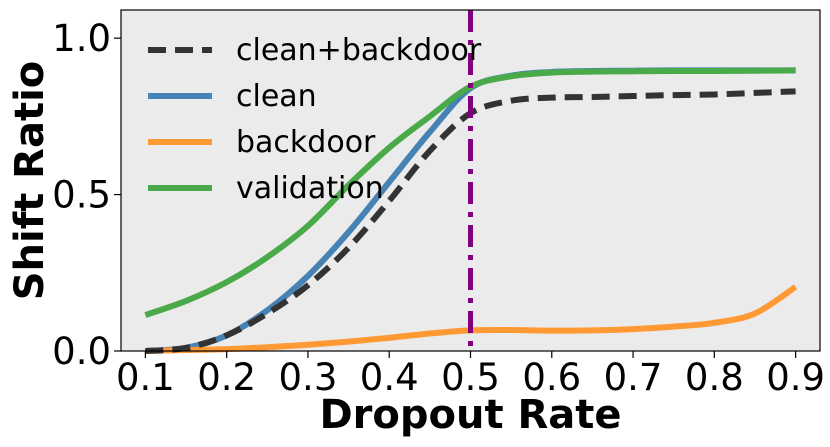  I want to click on x-tick-label: 0.1, so click(145, 377).